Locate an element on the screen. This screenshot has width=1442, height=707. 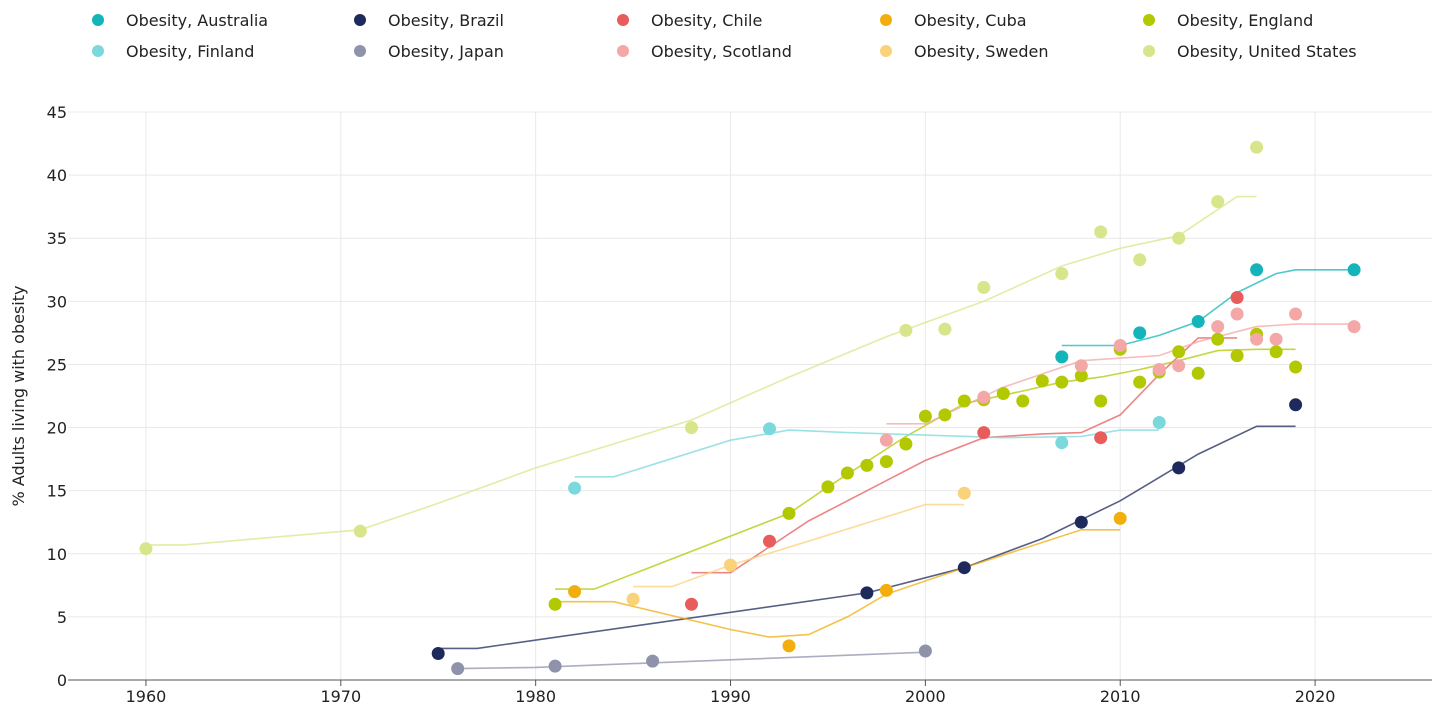
legend-item: Obesity, Australia is located at coordinates (180, 20).